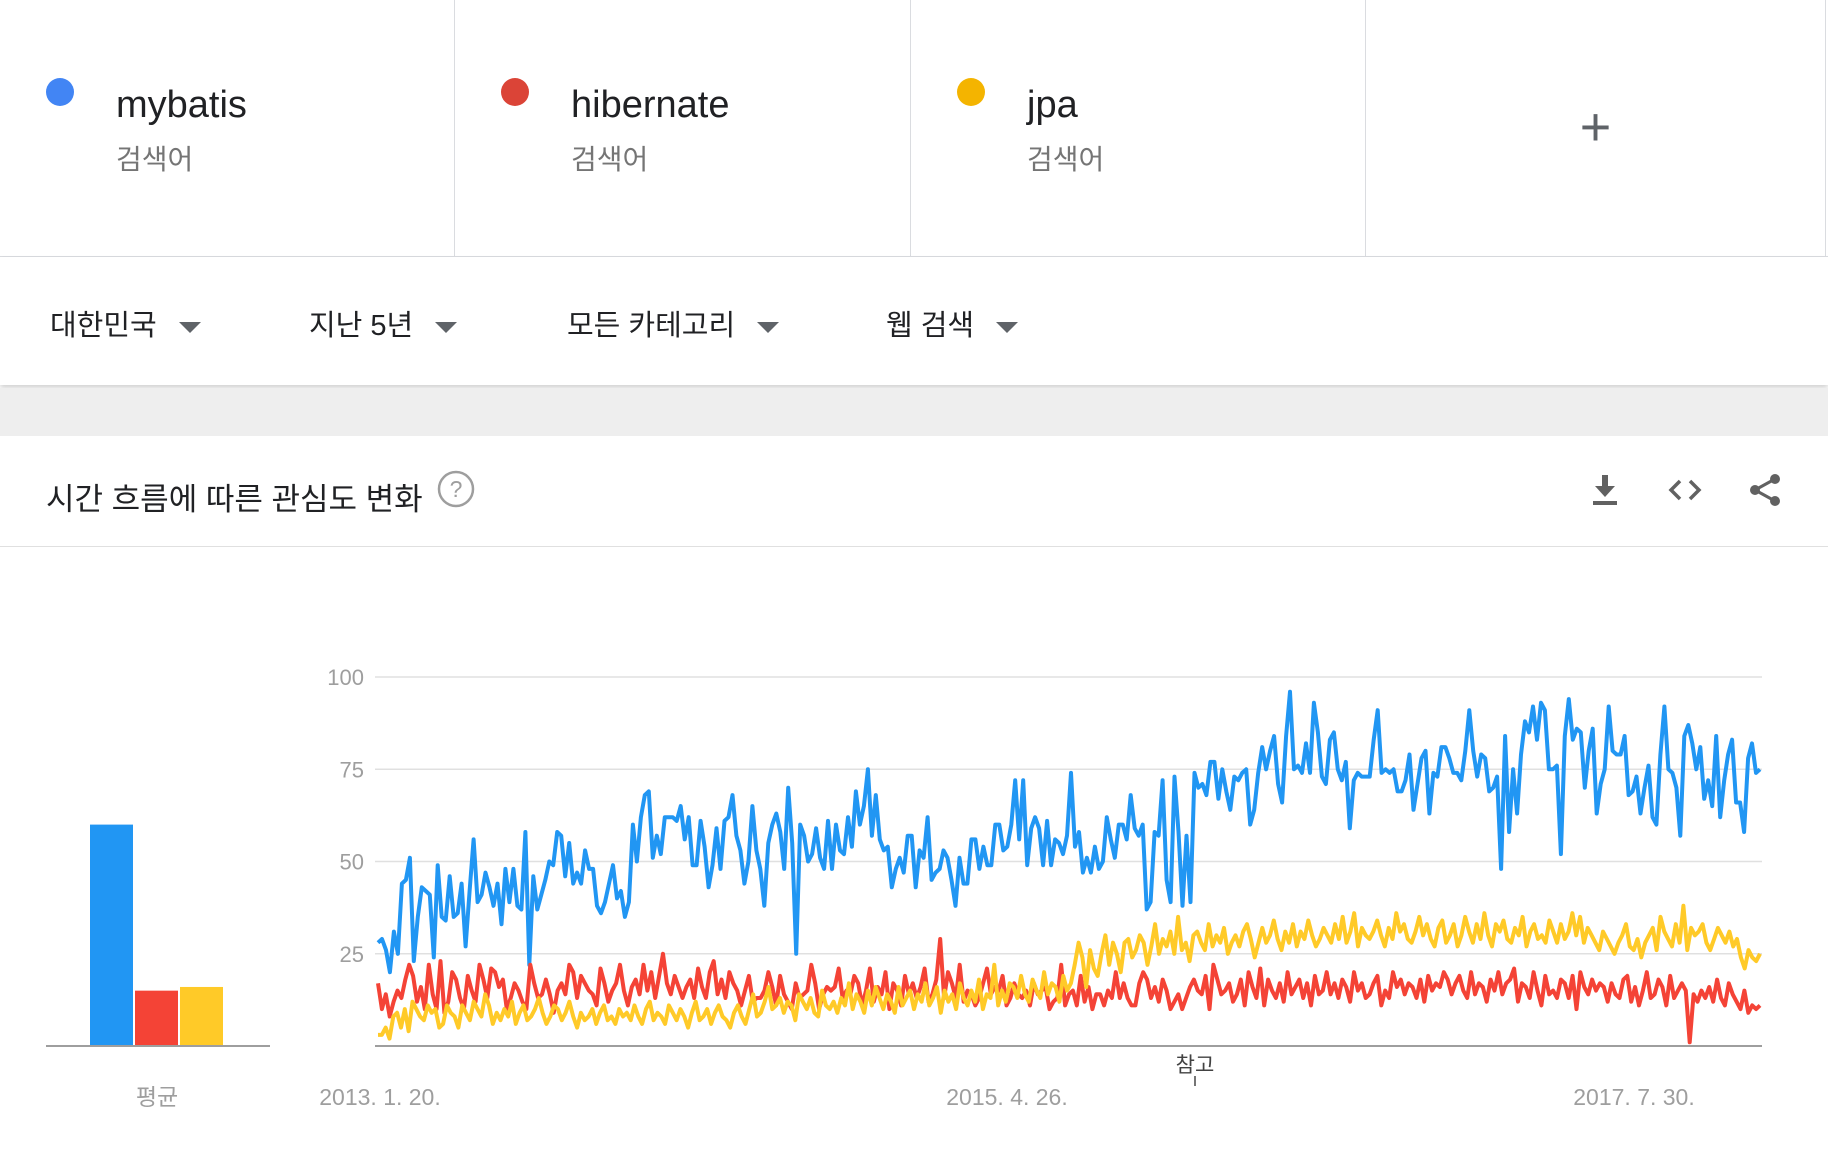  I want to click on category-dropdown: 모든 카테고리, so click(673, 323).